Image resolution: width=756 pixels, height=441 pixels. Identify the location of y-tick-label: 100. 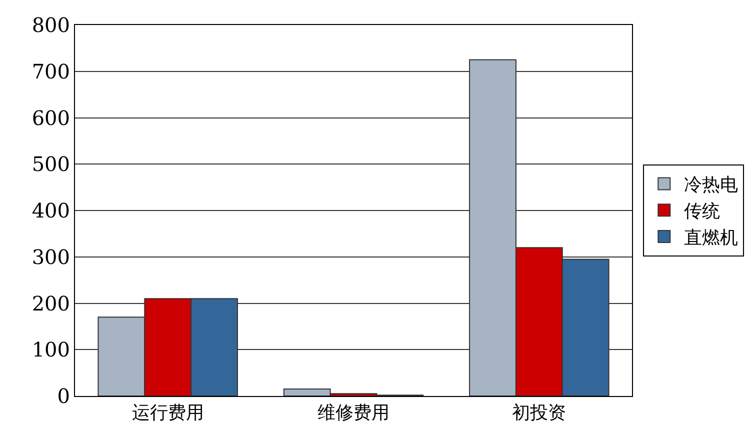
(51, 350).